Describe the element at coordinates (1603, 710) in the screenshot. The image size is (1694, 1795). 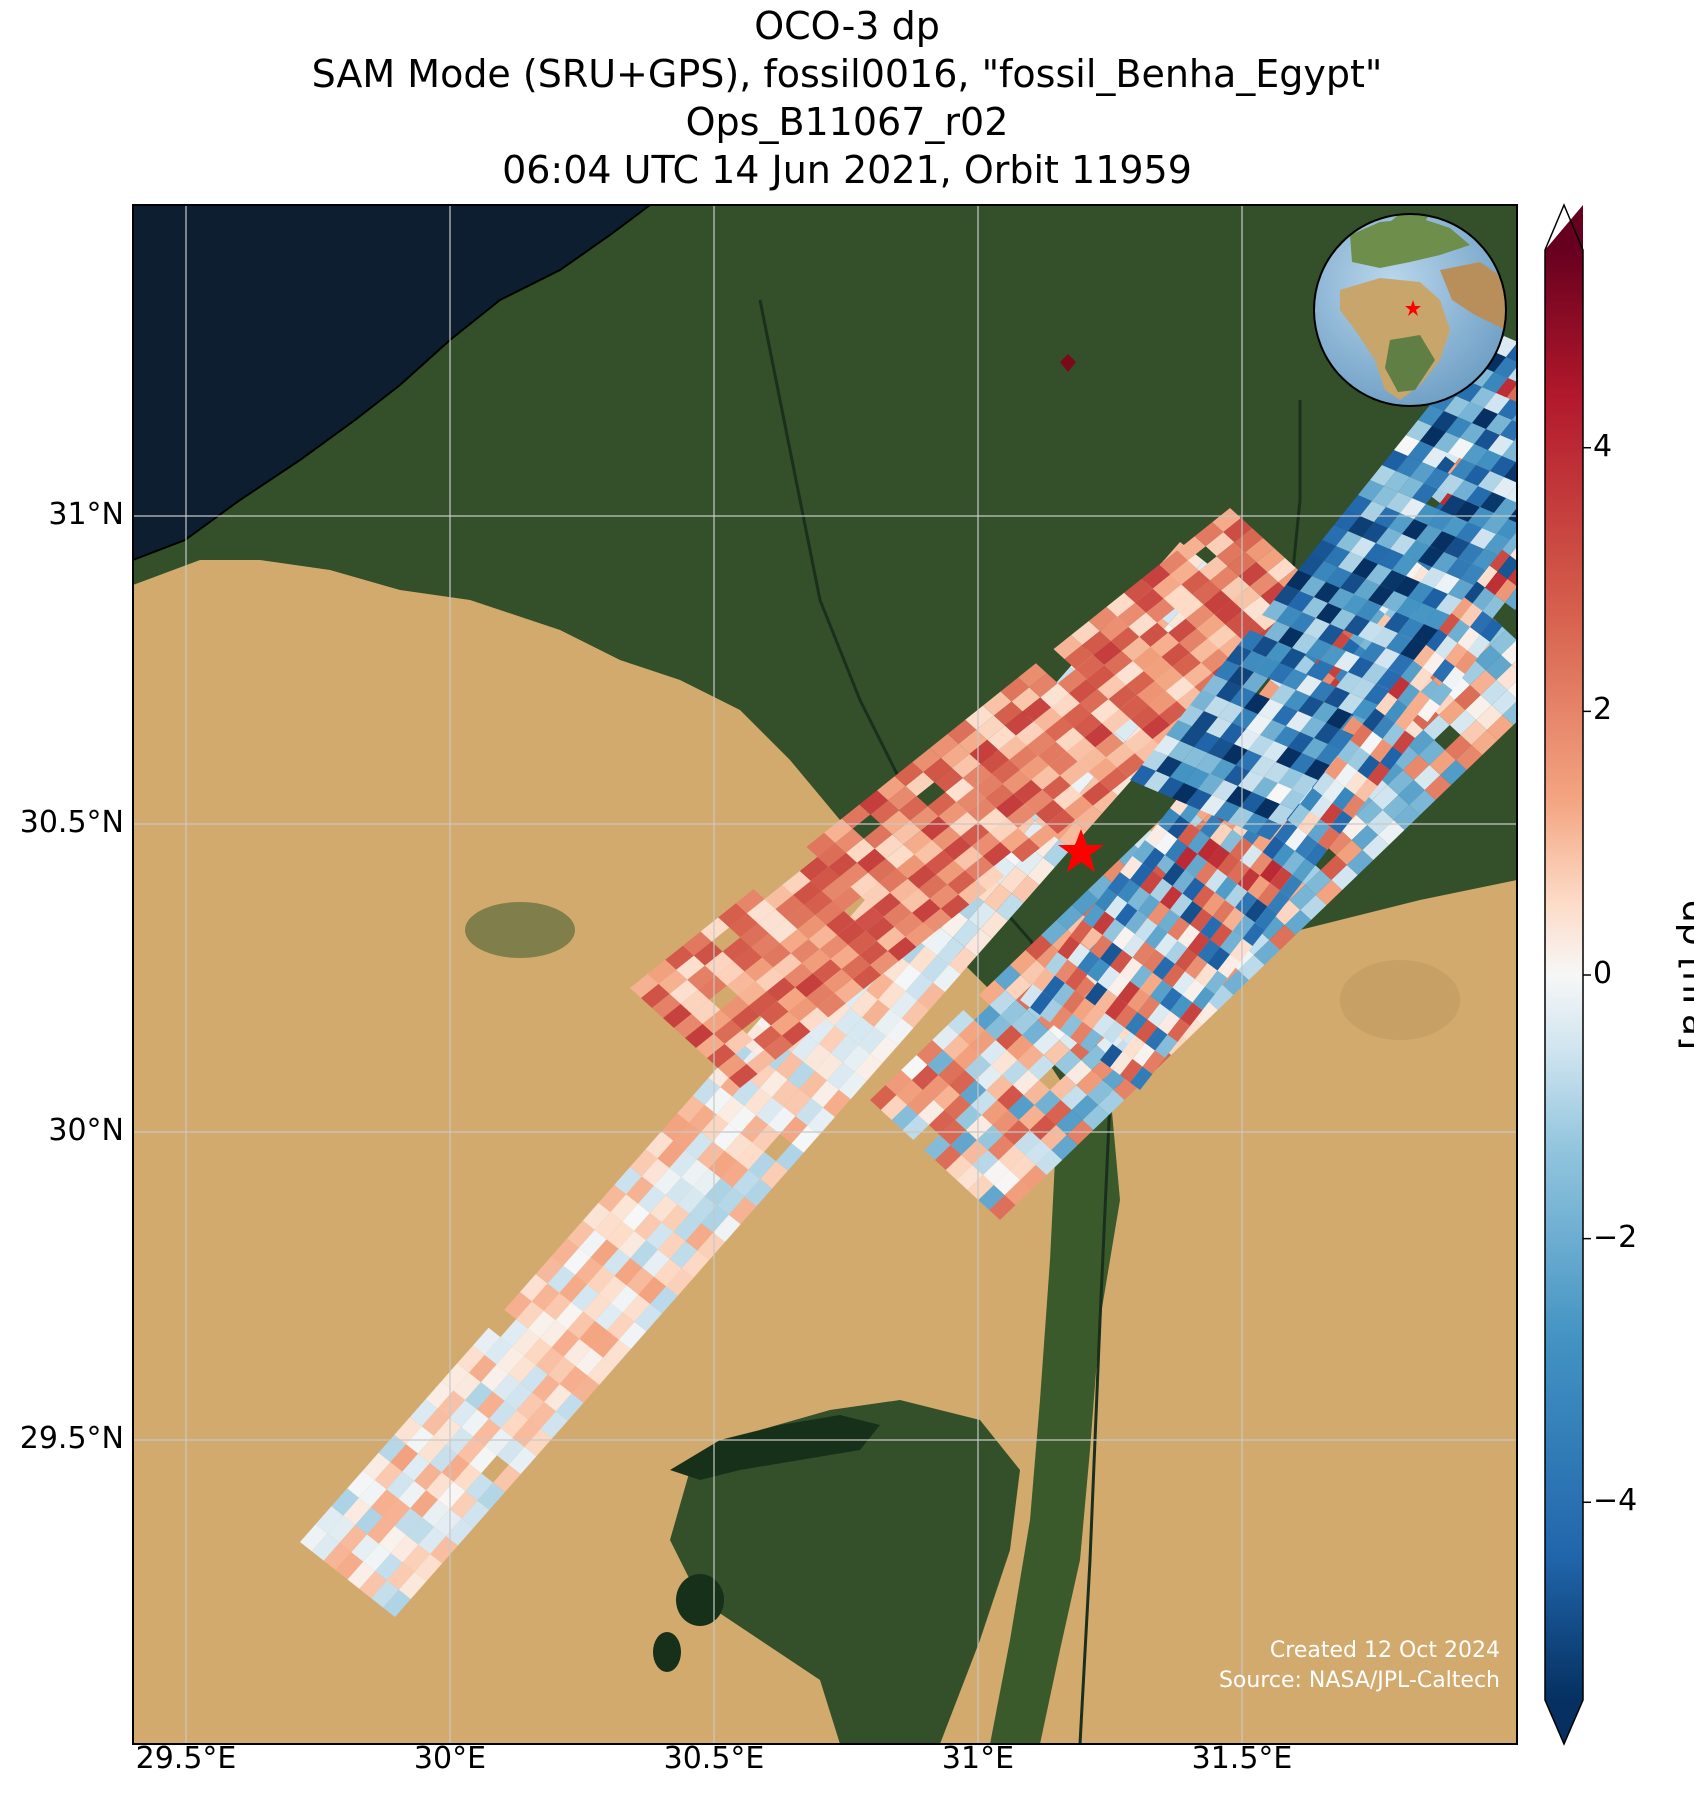
I see `colorbar-tick-label: 2` at that location.